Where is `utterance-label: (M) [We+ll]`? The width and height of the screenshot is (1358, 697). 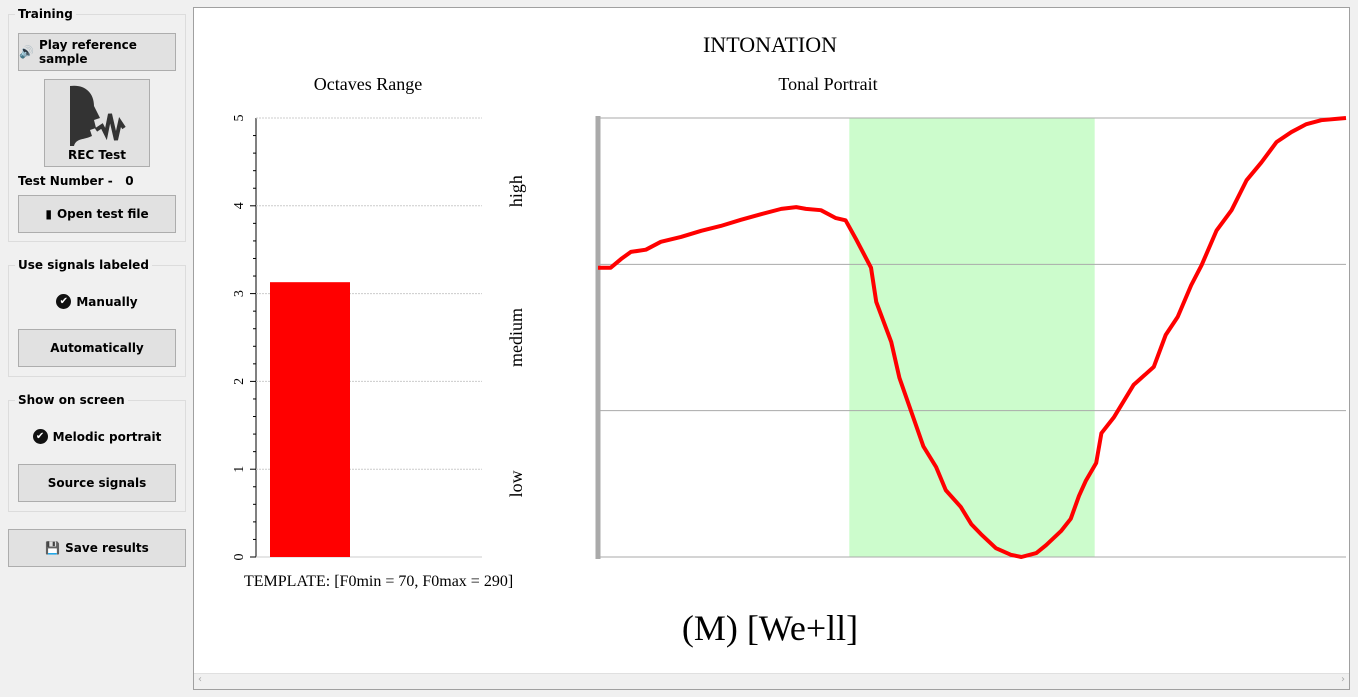 utterance-label: (M) [We+ll] is located at coordinates (770, 628).